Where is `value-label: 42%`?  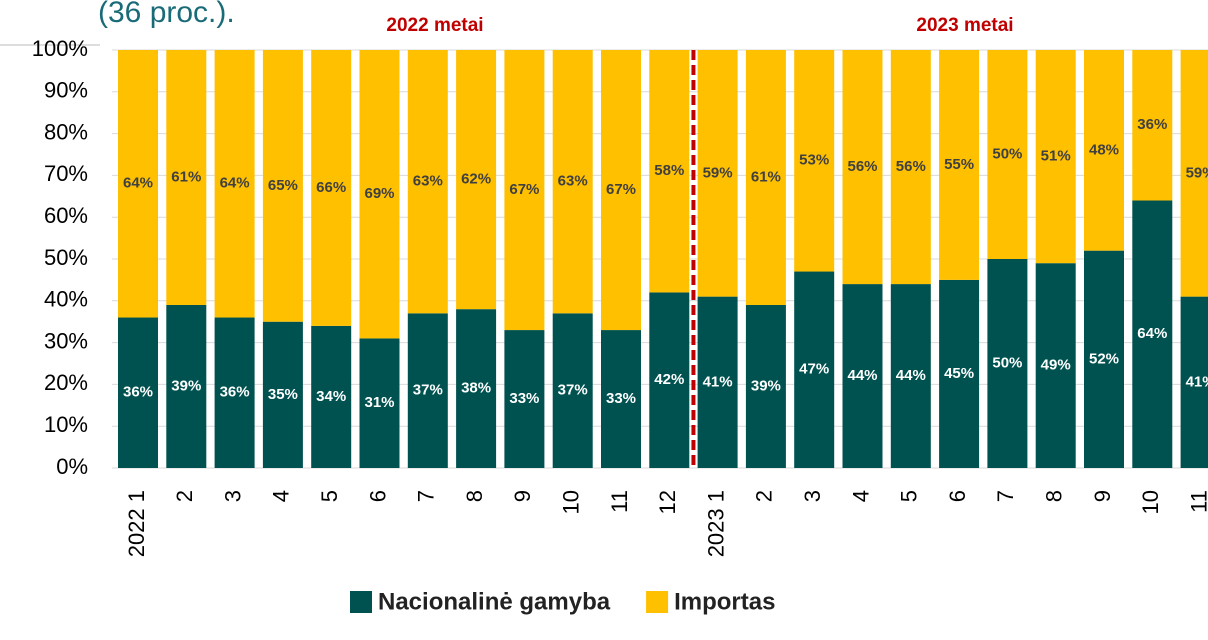 value-label: 42% is located at coordinates (669, 379).